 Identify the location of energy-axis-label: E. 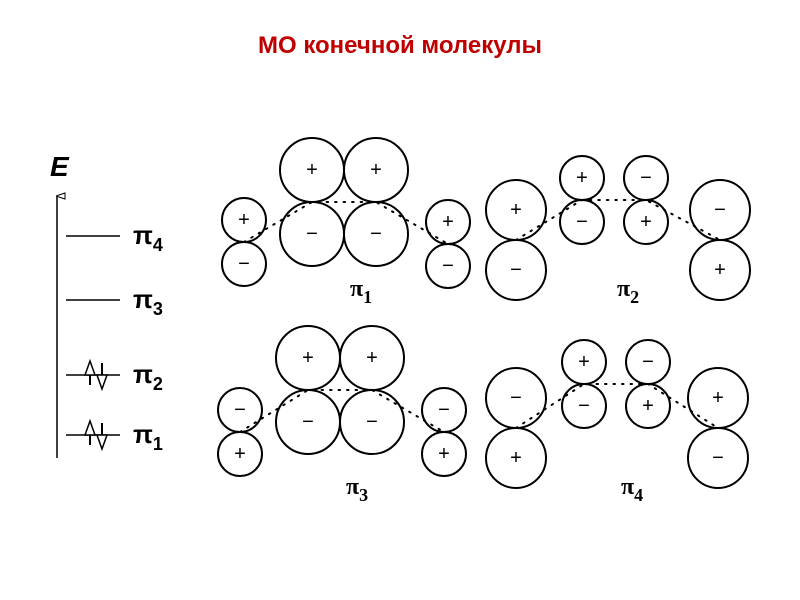
(60, 166).